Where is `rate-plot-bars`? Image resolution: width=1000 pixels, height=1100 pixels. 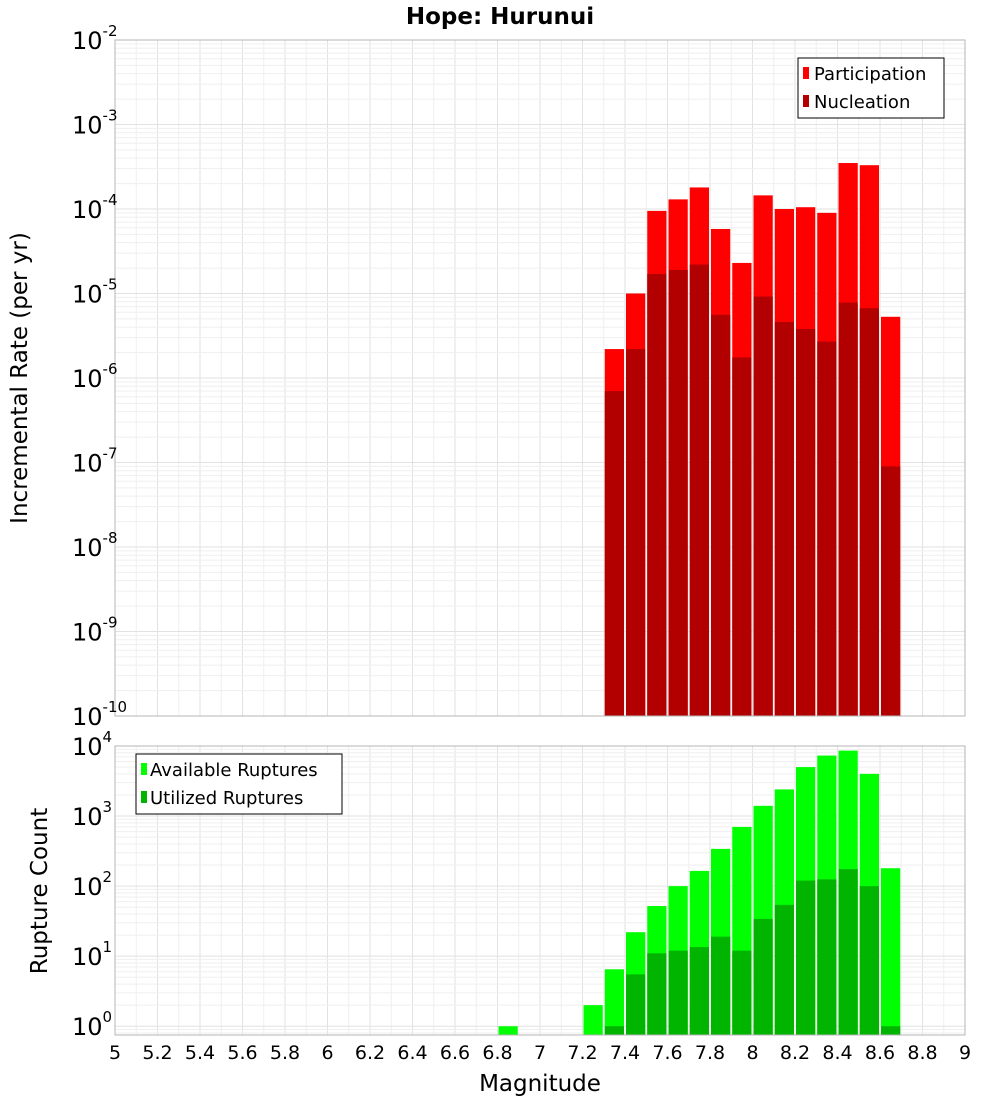 rate-plot-bars is located at coordinates (752, 440).